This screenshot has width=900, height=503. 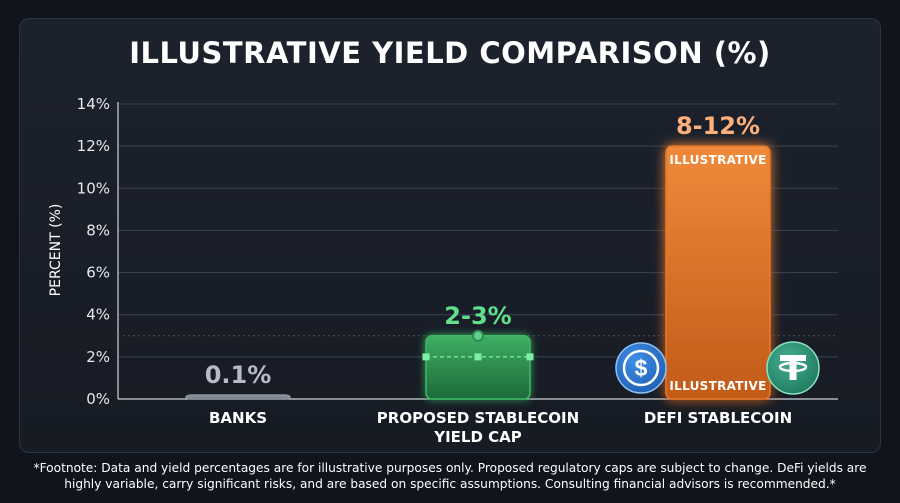 What do you see at coordinates (98, 273) in the screenshot?
I see `y-tick-label: 6%` at bounding box center [98, 273].